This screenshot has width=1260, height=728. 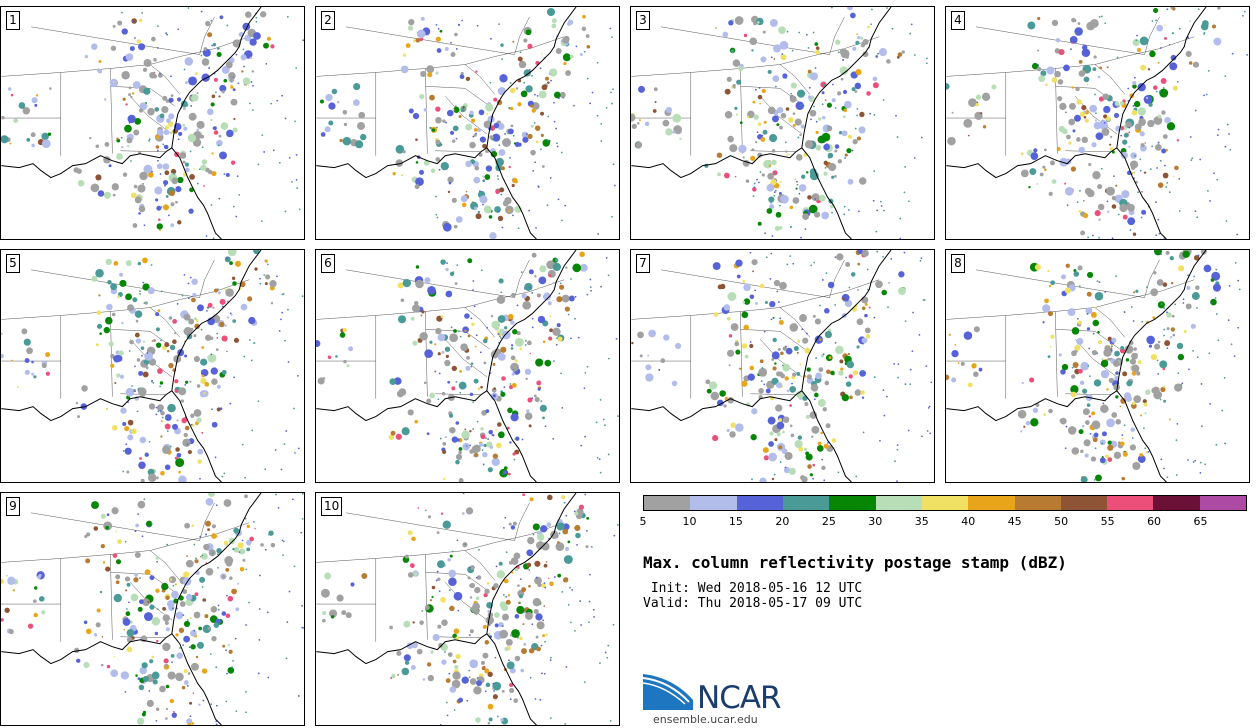 I want to click on member-number: 10, so click(x=332, y=506).